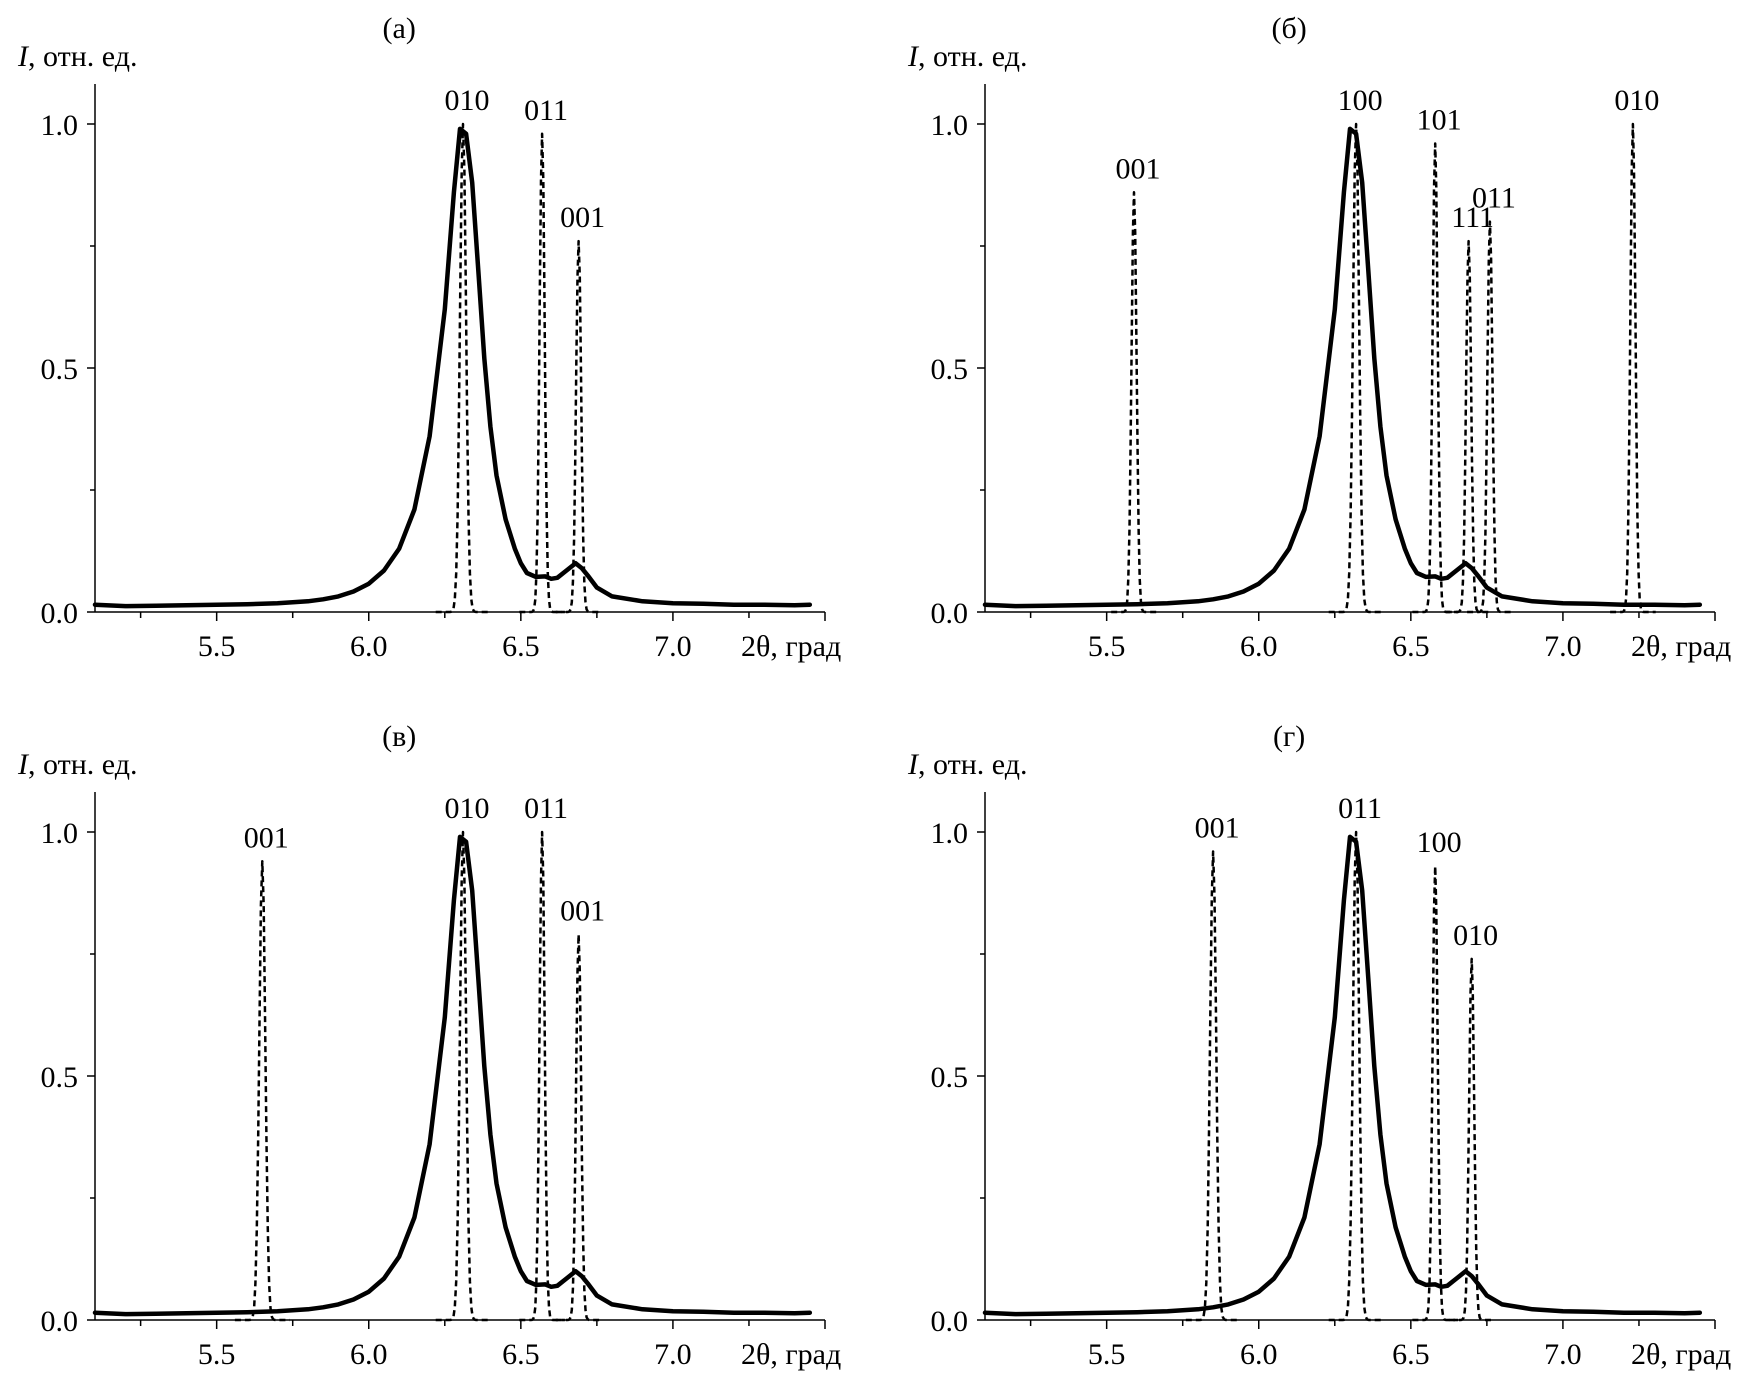 Image resolution: width=1759 pixels, height=1390 pixels. What do you see at coordinates (1439, 120) in the screenshot?
I see `peak-label: 101` at bounding box center [1439, 120].